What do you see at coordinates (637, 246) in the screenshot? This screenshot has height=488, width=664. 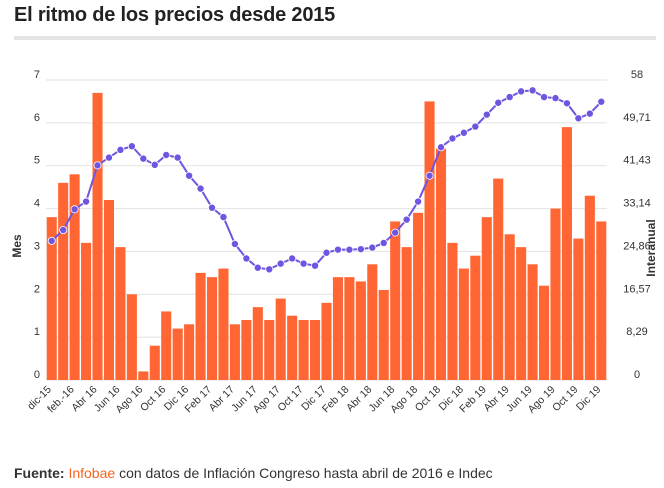 I see `y-right-tick-label: 24,86` at bounding box center [637, 246].